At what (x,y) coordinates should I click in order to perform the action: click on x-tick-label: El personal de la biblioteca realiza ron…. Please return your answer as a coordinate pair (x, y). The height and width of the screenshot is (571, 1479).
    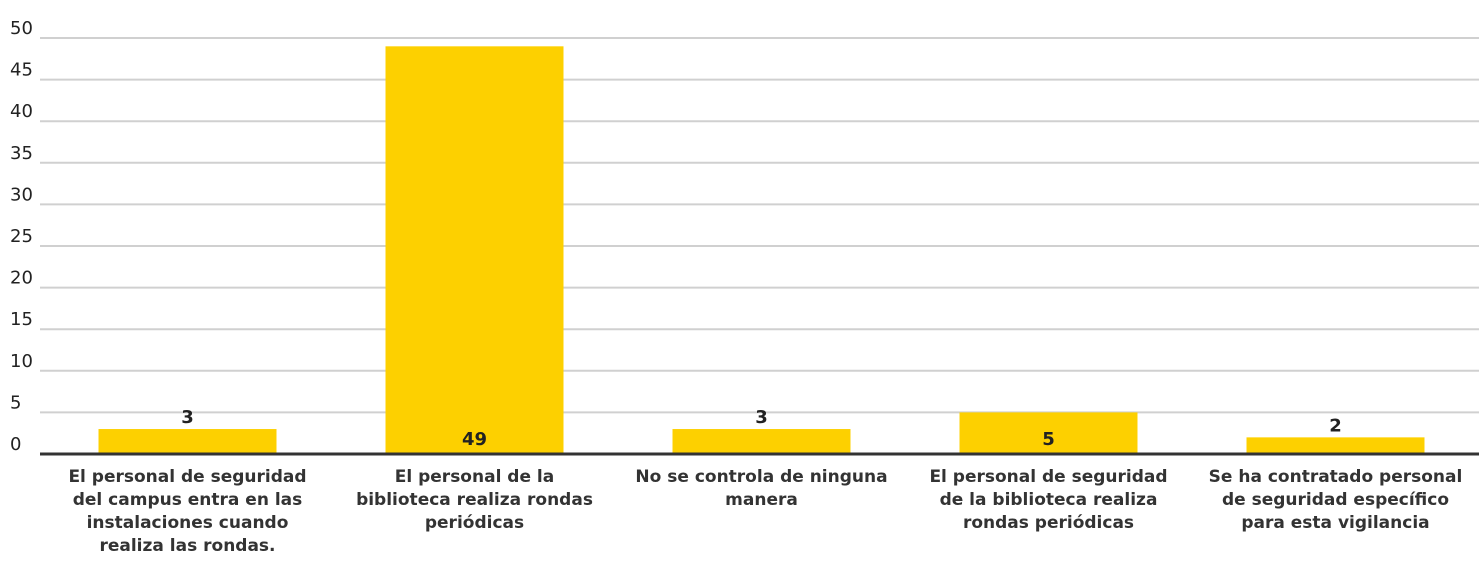
    Looking at the image, I should click on (474, 500).